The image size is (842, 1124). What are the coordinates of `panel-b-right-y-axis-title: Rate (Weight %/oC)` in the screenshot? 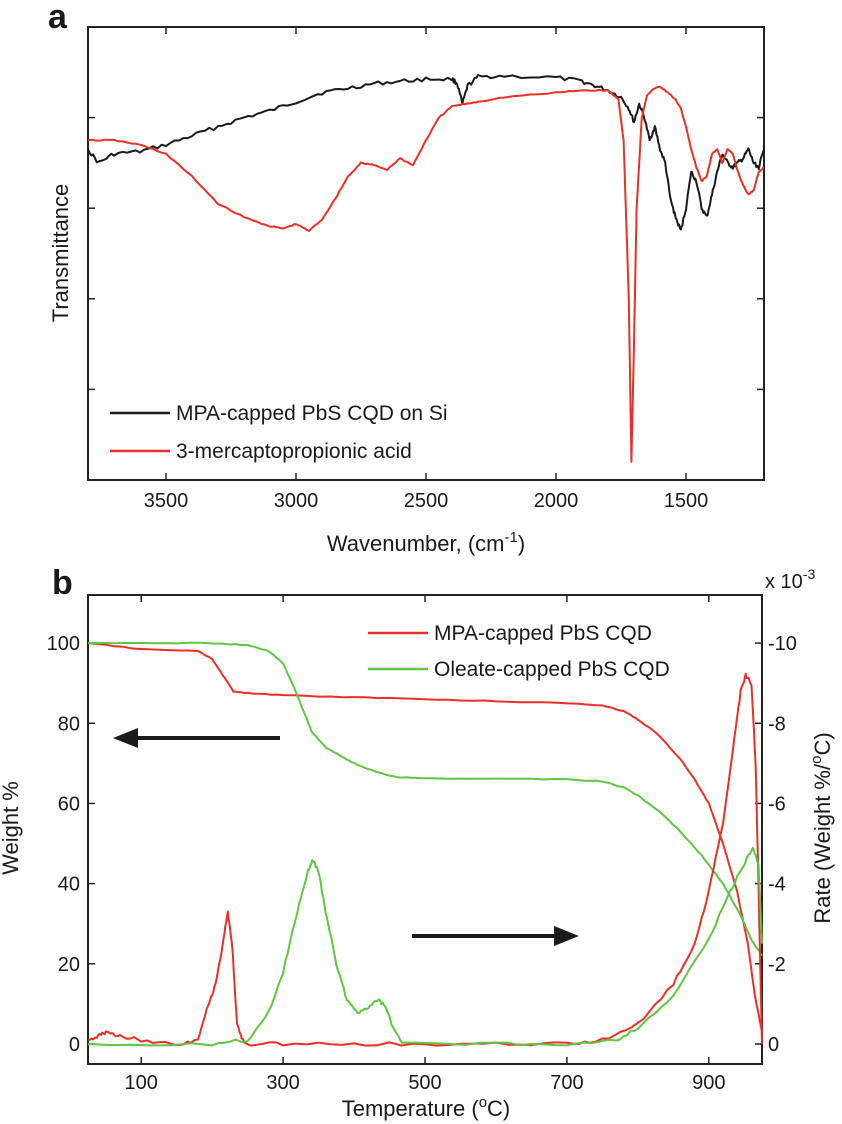 It's located at (821, 827).